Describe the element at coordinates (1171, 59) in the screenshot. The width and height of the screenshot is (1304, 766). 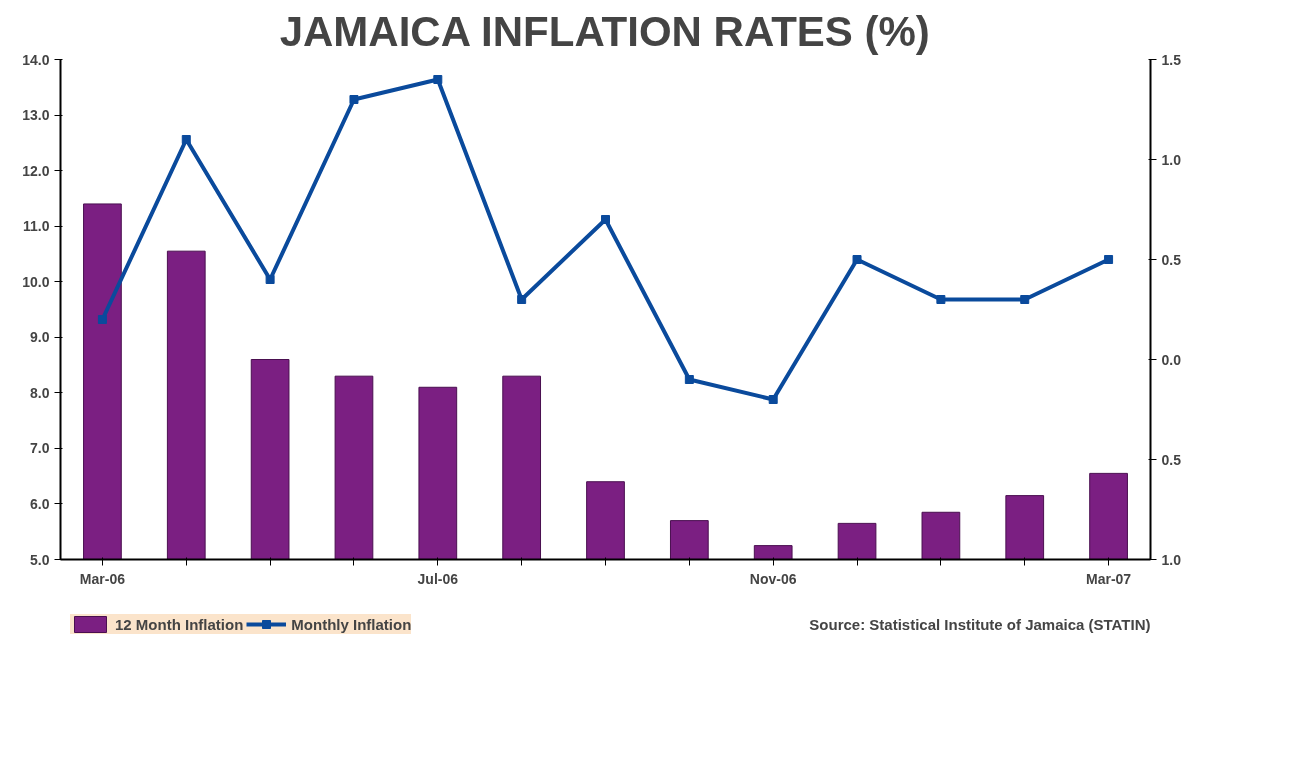
I see `y2-tick-label: 1.5` at that location.